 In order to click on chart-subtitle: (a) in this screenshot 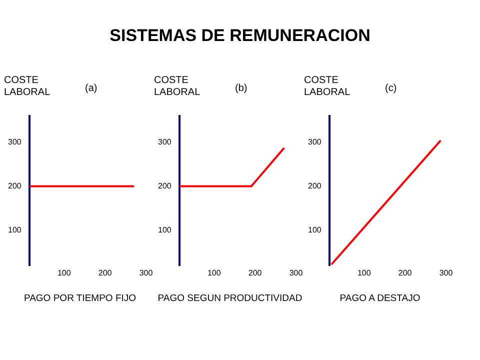, I will do `click(91, 88)`.